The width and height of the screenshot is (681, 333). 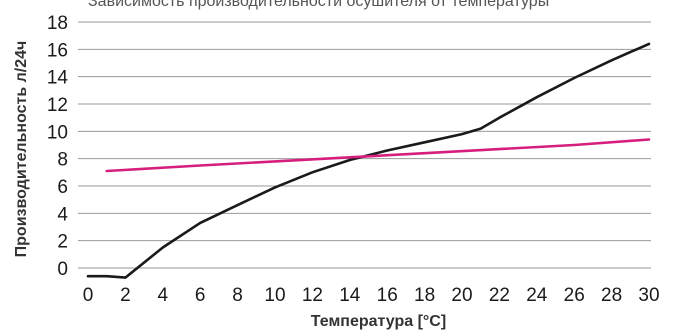 I want to click on y-tick-label-4: 4, so click(x=62, y=214).